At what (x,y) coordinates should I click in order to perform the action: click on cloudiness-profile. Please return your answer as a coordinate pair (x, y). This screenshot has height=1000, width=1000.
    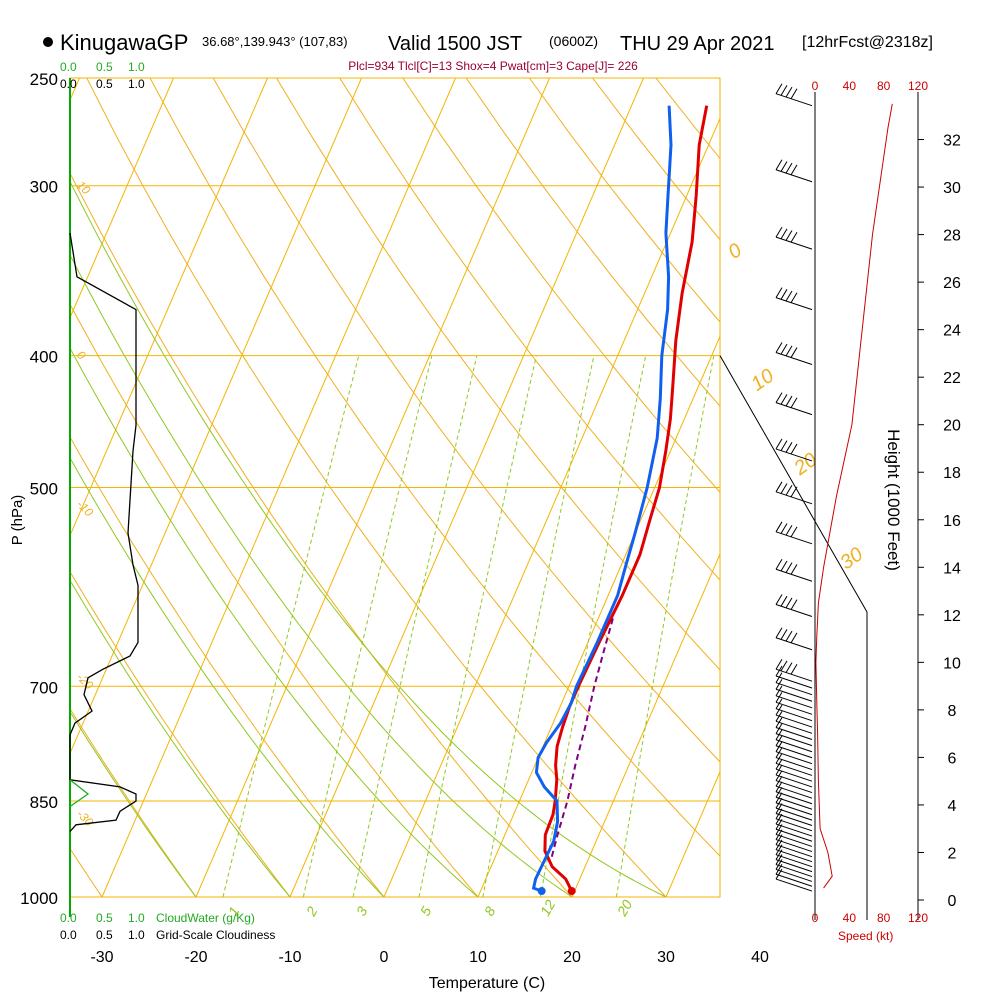
    Looking at the image, I should click on (104, 532).